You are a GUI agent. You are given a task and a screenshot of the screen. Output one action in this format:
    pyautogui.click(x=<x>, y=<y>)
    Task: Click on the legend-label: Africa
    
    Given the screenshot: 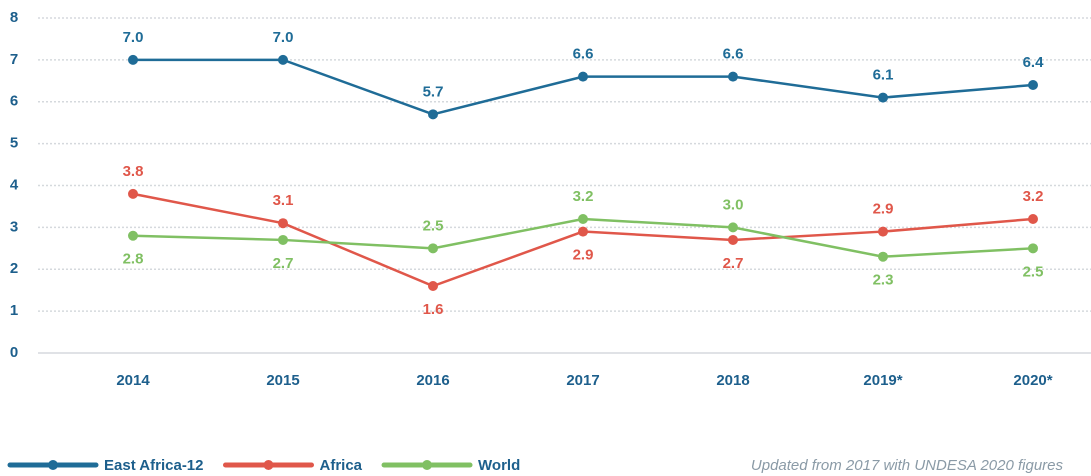 What is the action you would take?
    pyautogui.click(x=341, y=465)
    